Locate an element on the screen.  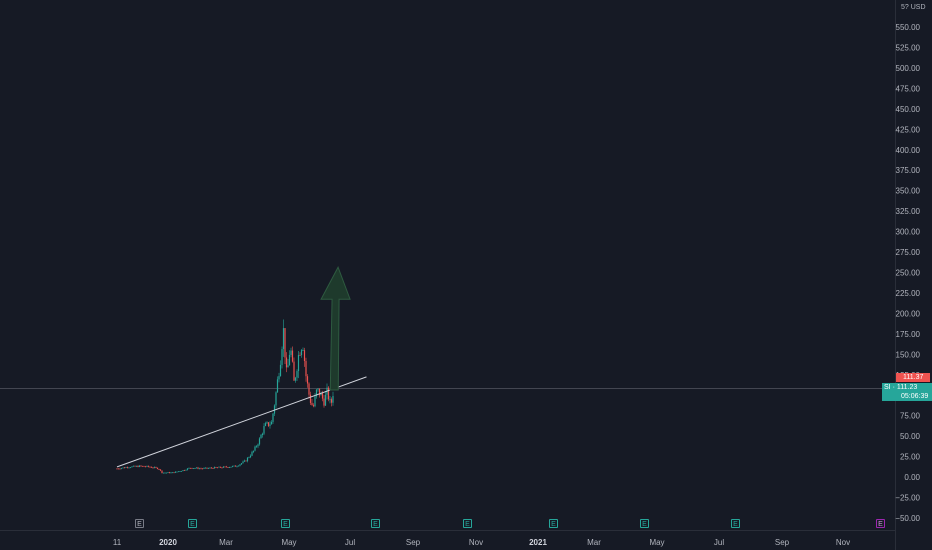
currency-label: USD is located at coordinates (918, 7).